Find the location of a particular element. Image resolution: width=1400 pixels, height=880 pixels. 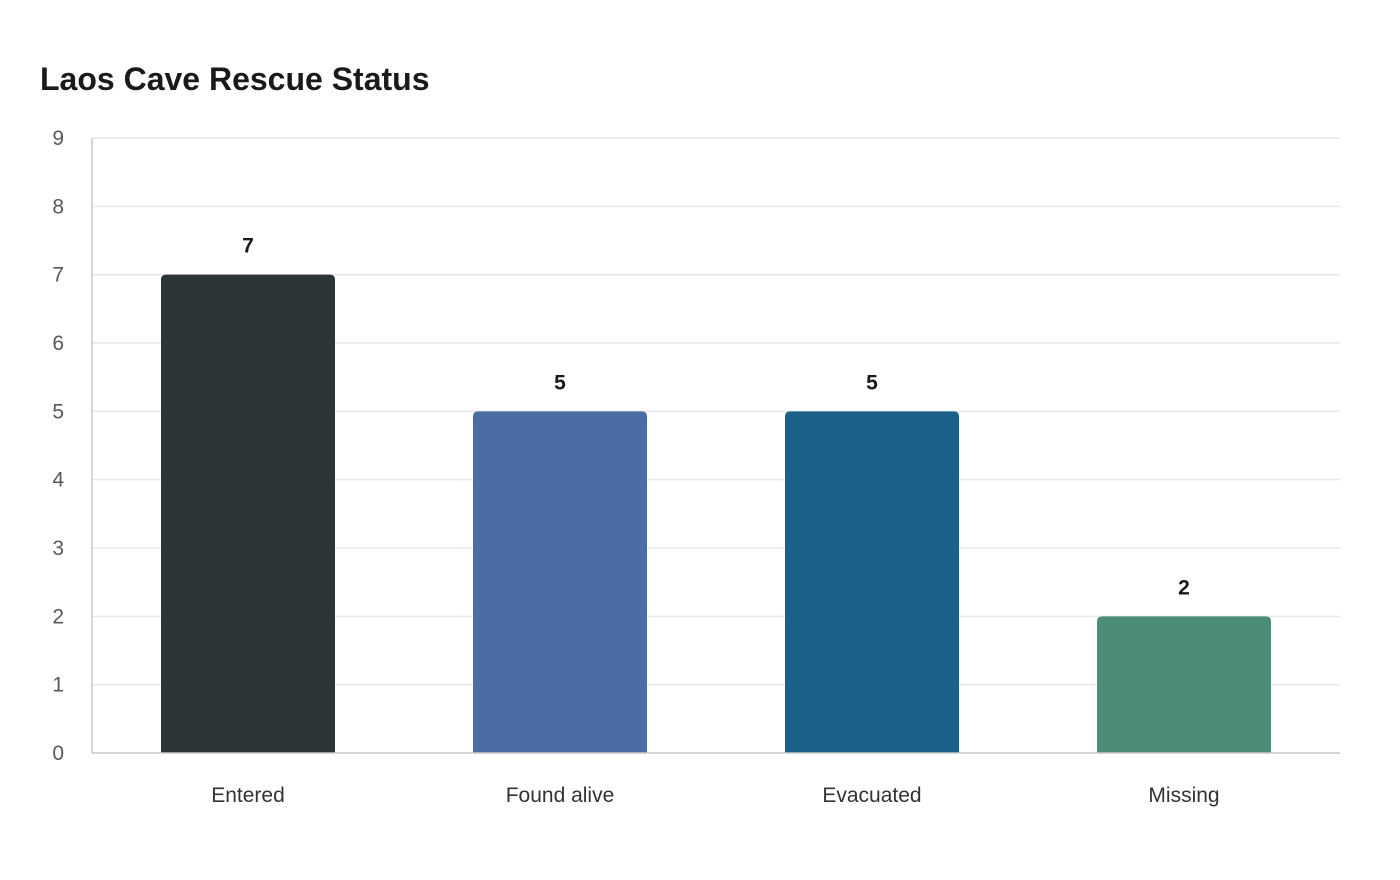

x-category-label: Found alive is located at coordinates (560, 795).